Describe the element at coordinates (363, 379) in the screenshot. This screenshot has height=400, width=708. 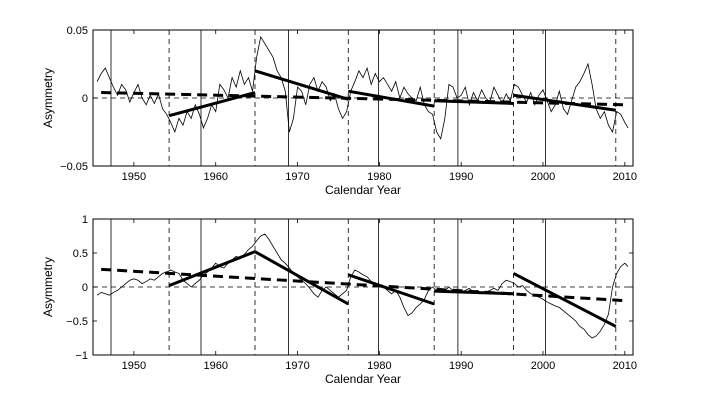
I see `bottom-x-axis-label: Calendar Year` at that location.